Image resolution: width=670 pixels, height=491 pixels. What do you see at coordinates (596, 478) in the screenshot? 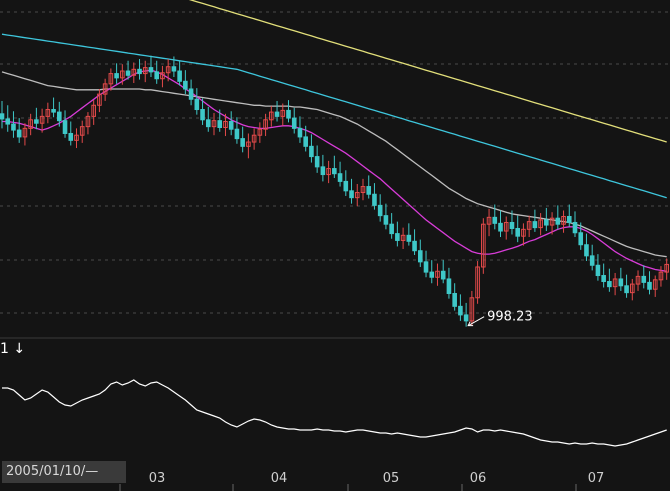
I see `x-tick-label: 07` at bounding box center [596, 478].